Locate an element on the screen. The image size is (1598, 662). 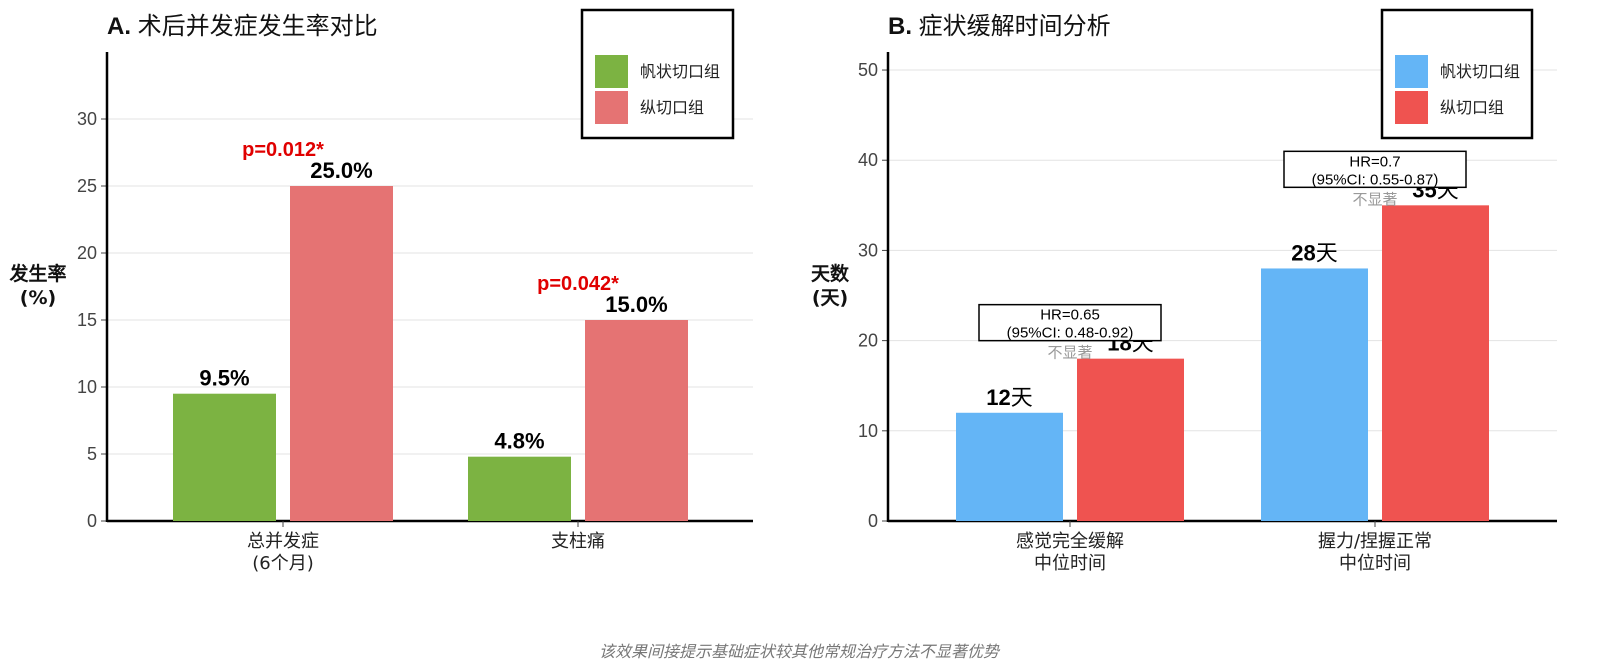
x-tick-label: 感觉完全缓解中位时间 is located at coordinates (1070, 552).